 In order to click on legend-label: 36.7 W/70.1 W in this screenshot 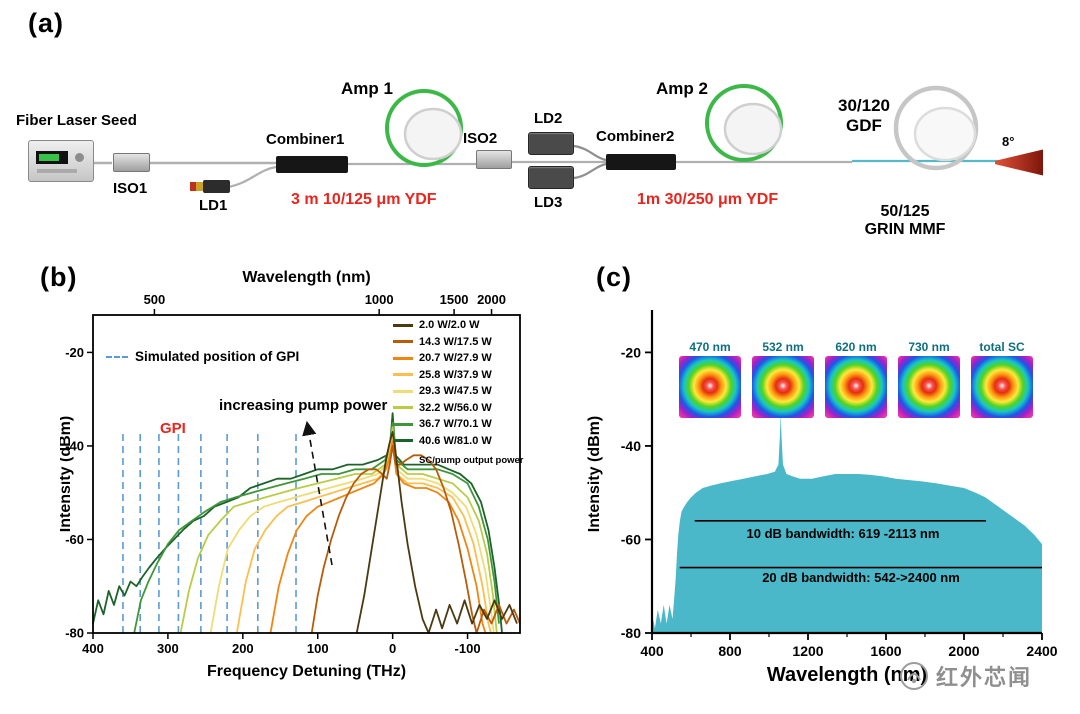, I will do `click(455, 424)`.